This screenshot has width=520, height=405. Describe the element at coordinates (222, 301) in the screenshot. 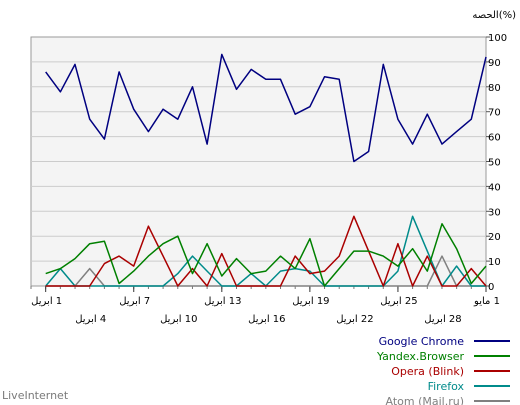

I see `x-tick-label: 13 ابريل` at that location.